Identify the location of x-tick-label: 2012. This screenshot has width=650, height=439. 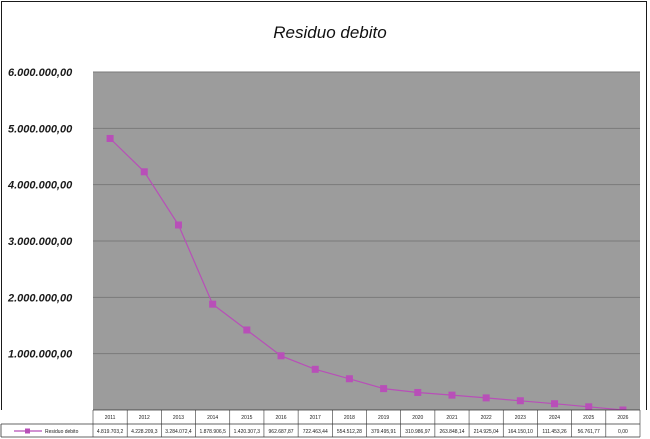
(144, 418).